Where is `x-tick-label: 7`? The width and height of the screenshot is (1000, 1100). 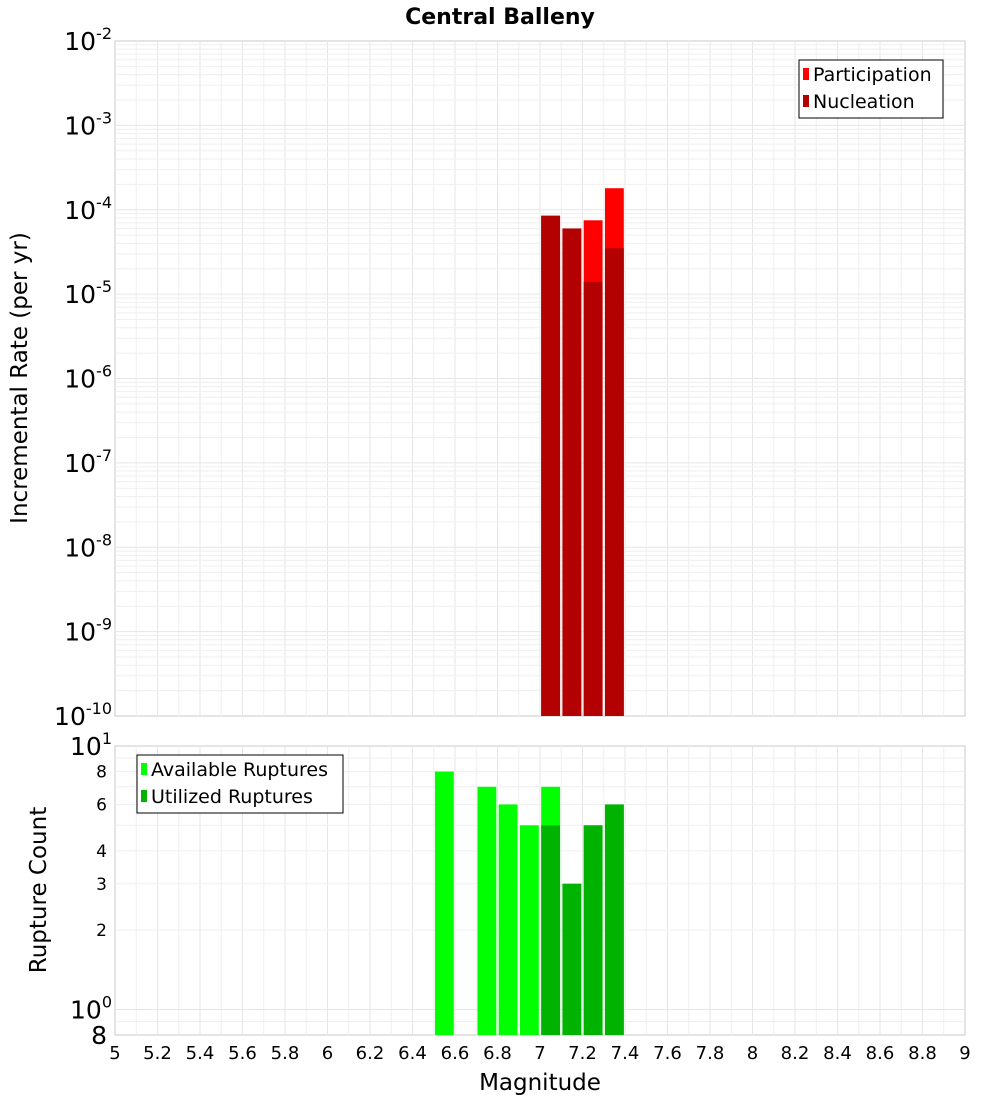 x-tick-label: 7 is located at coordinates (539, 1053).